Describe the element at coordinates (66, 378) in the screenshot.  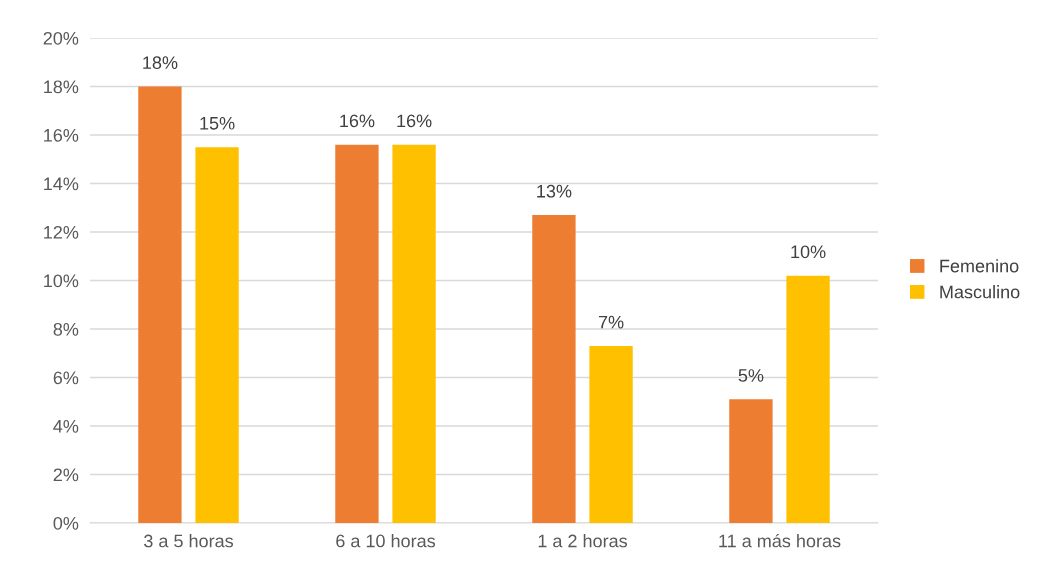
I see `y-tick-label: 6%` at that location.